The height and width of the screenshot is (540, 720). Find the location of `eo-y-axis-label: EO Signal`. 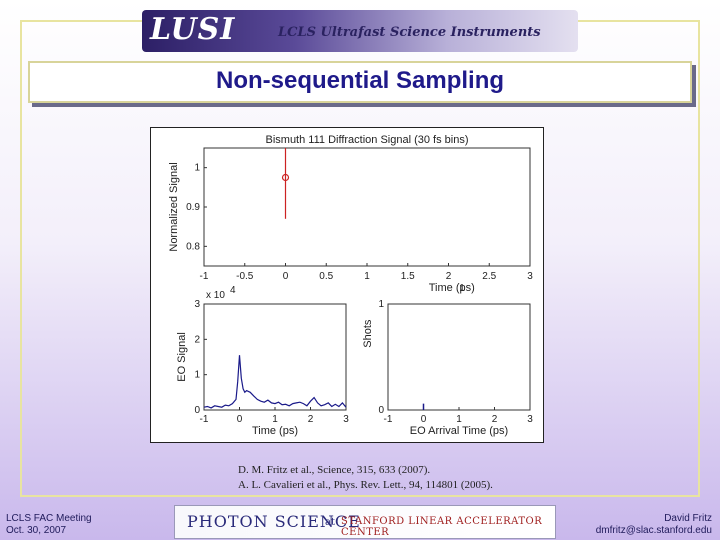

eo-y-axis-label: EO Signal is located at coordinates (182, 357).